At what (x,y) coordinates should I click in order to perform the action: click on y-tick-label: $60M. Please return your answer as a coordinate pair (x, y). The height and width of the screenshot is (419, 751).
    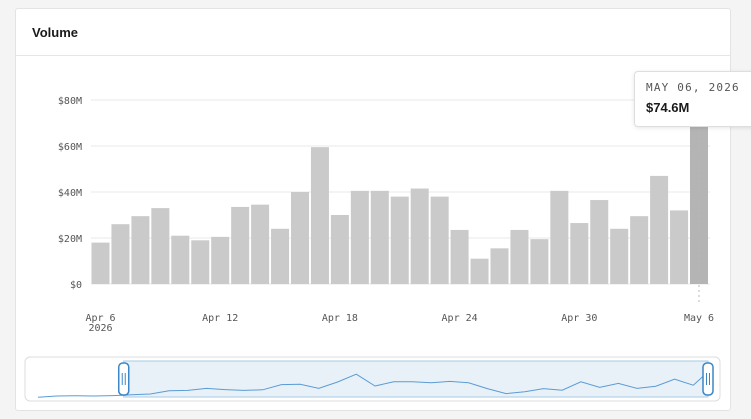
    Looking at the image, I should click on (70, 147).